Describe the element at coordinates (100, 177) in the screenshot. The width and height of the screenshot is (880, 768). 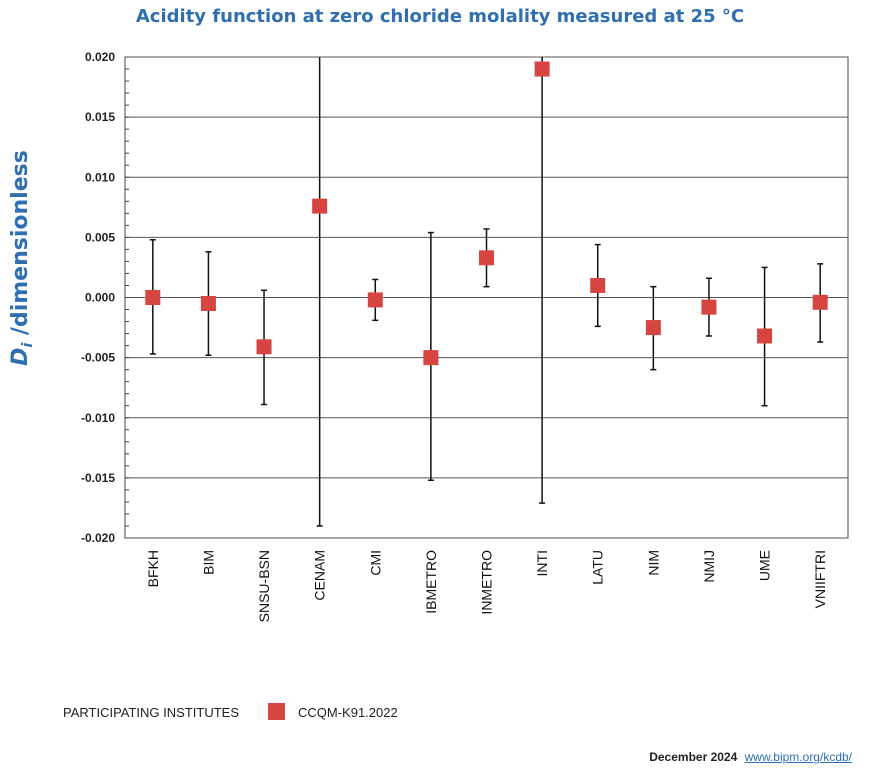
I see `y-tick-label: 0.010` at that location.